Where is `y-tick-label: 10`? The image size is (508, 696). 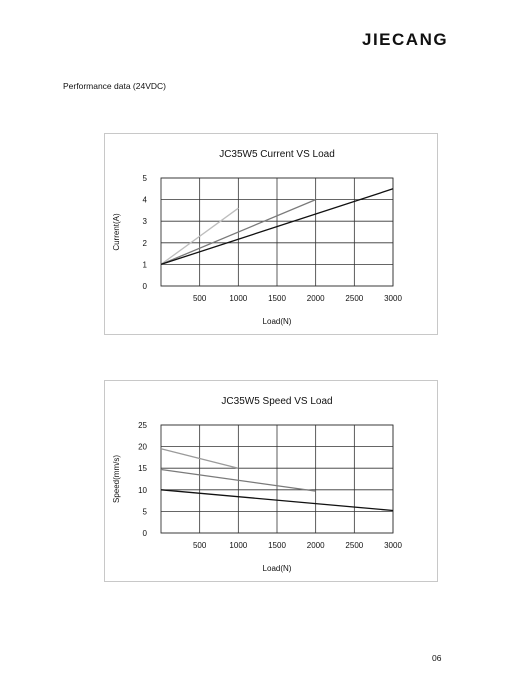 y-tick-label: 10 is located at coordinates (142, 490).